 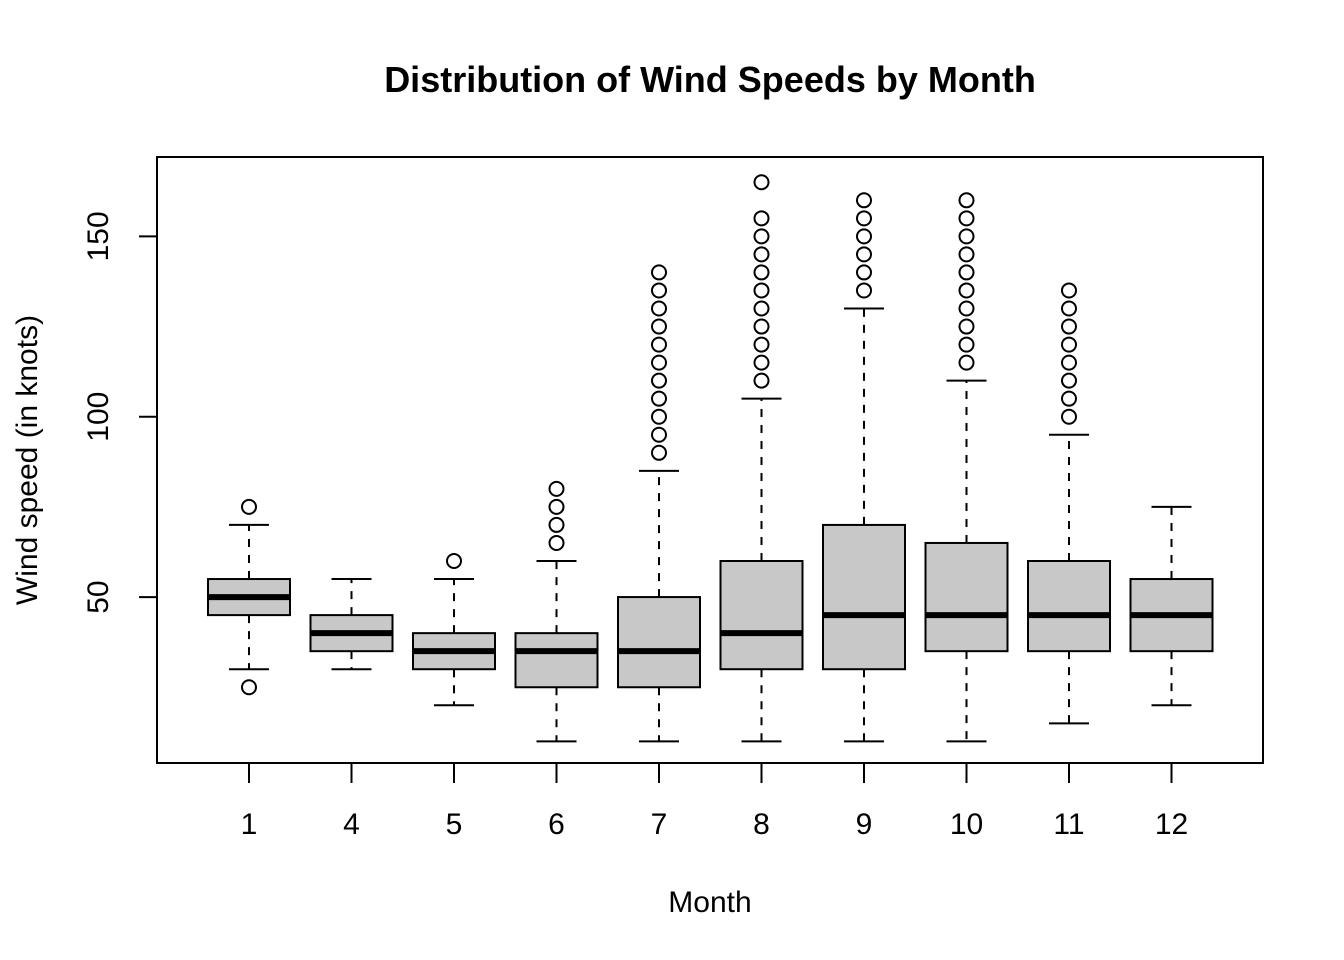 I want to click on x-tick-label: 9, so click(x=864, y=824).